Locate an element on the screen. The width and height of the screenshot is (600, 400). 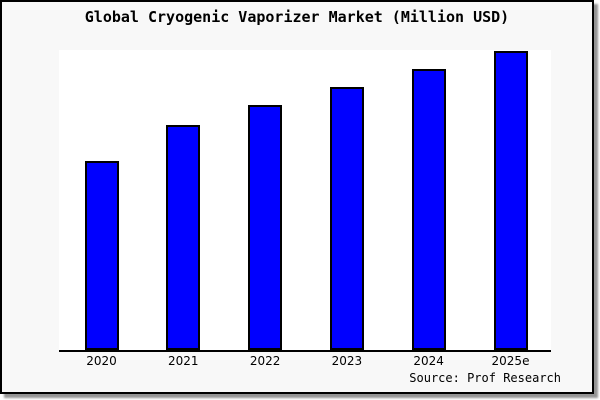
x-tick-label-2022: 2022 is located at coordinates (265, 361).